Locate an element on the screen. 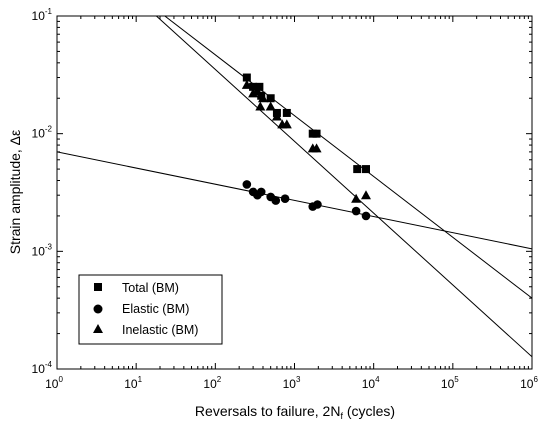 The width and height of the screenshot is (550, 429). x-tick-label: 10⁴ is located at coordinates (371, 383).